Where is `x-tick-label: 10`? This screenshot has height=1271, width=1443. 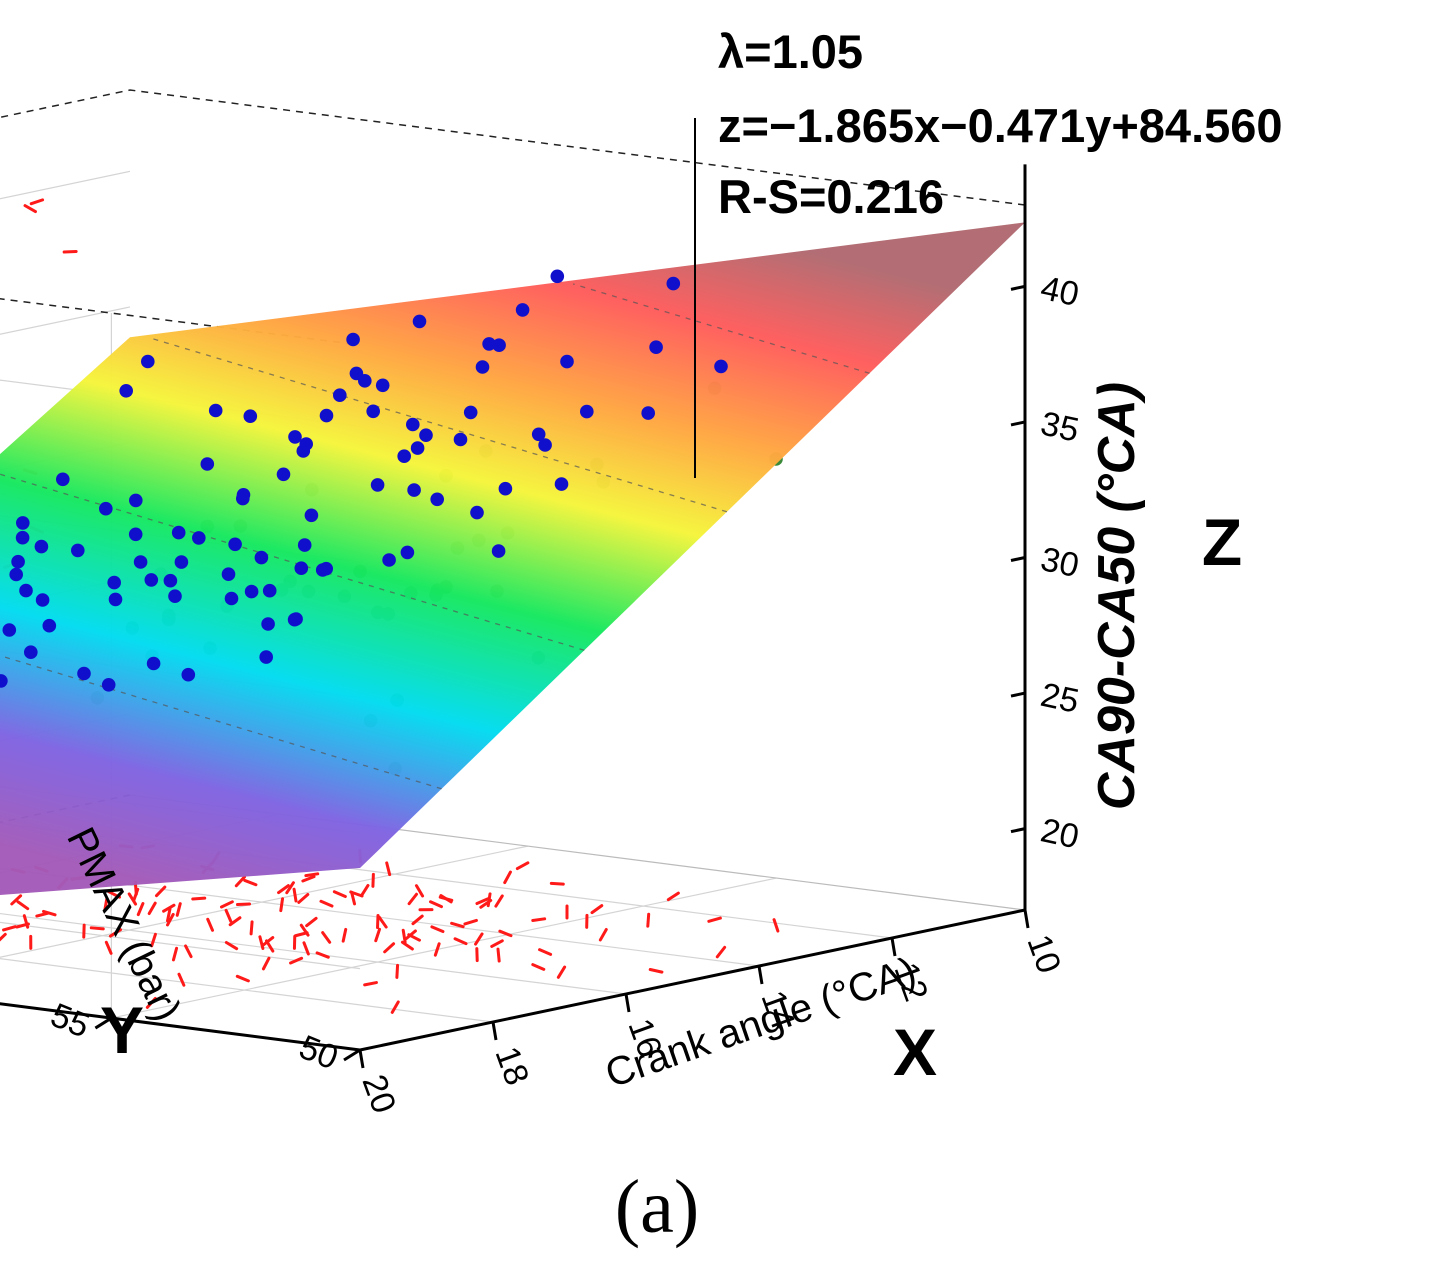
x-tick-label: 10 is located at coordinates (1043, 954).